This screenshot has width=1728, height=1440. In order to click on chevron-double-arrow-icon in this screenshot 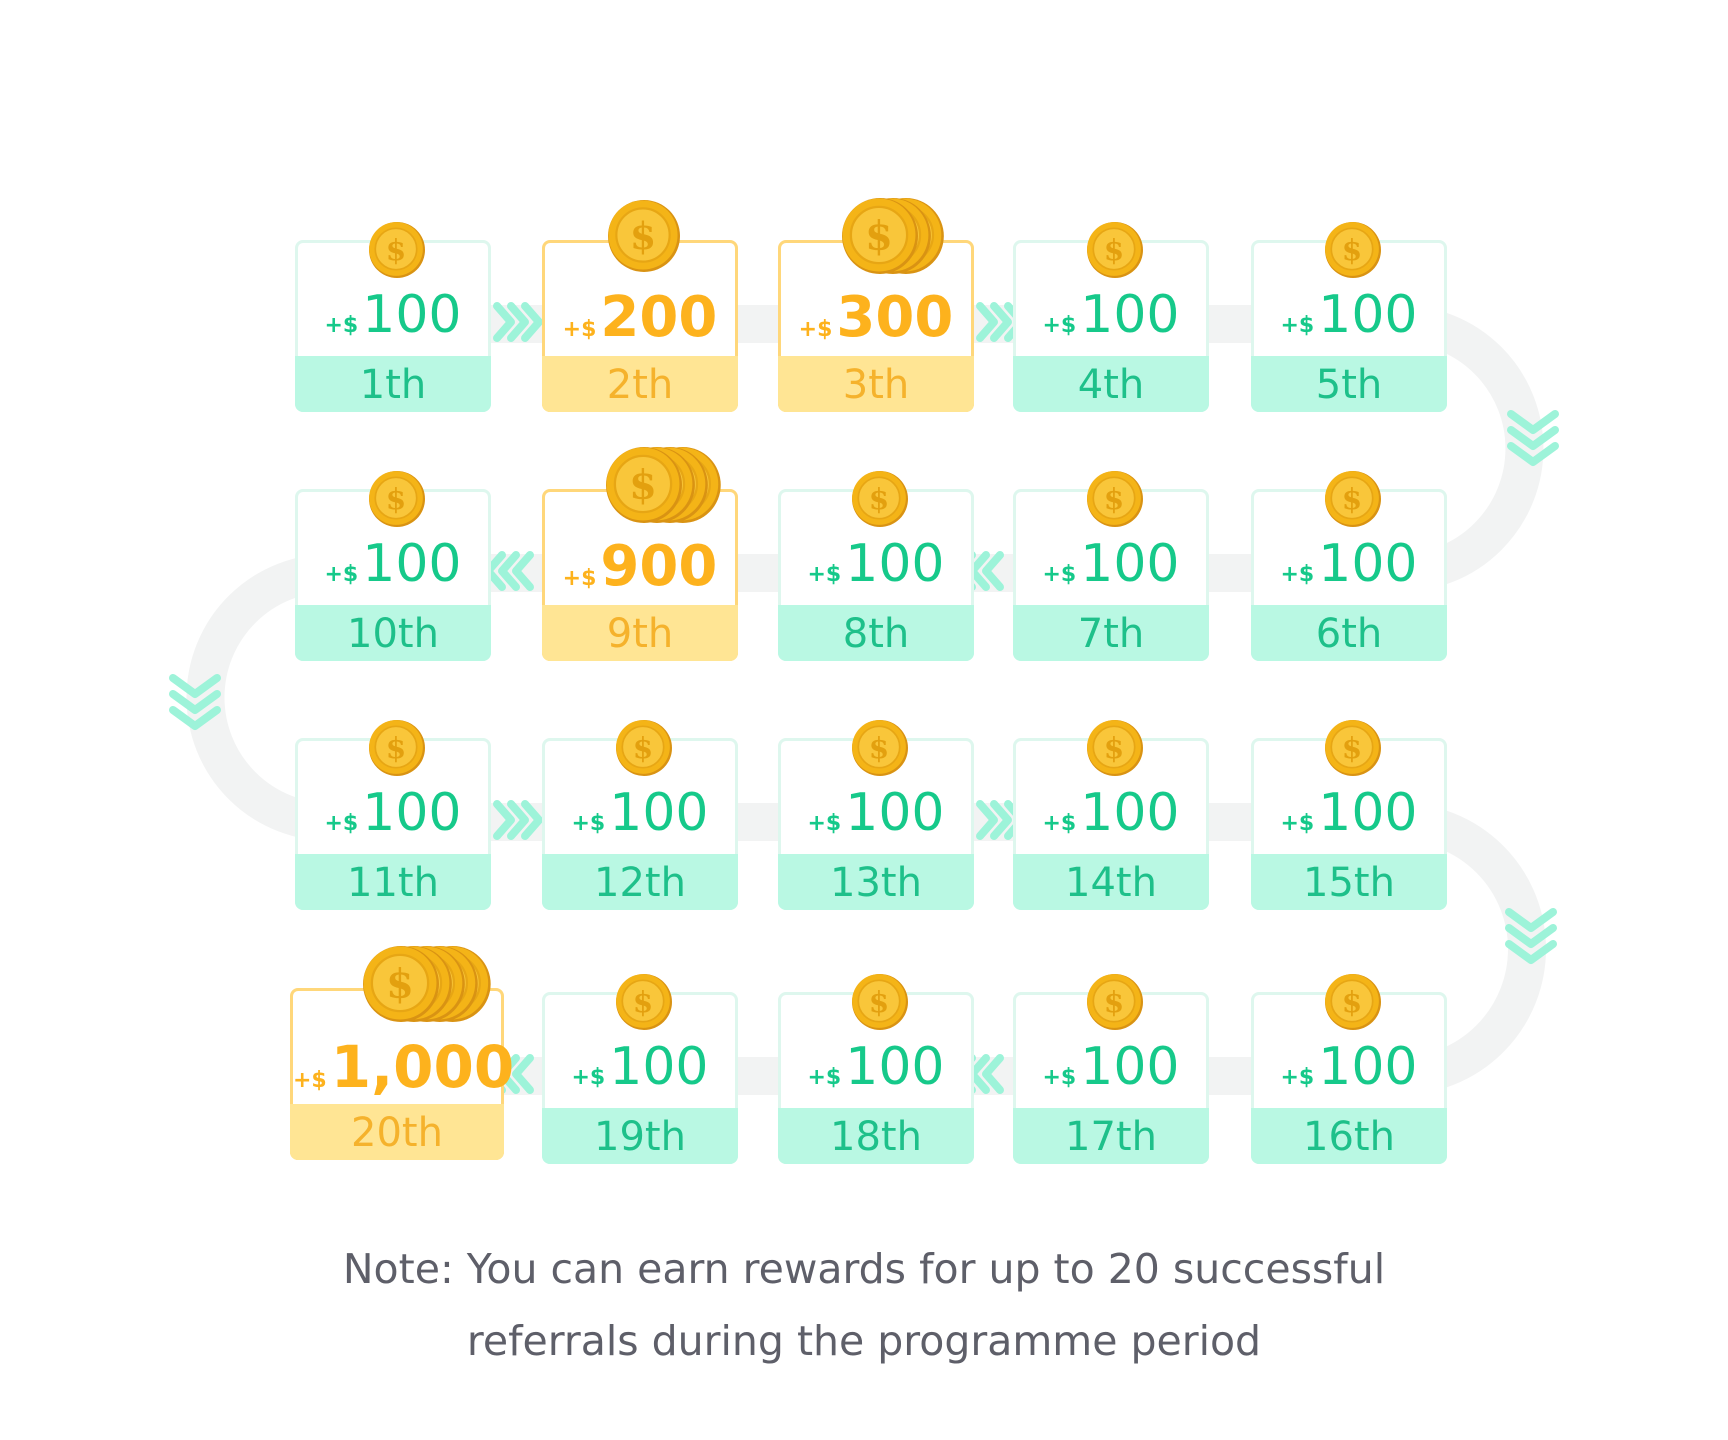, I will do `click(518, 820)`.